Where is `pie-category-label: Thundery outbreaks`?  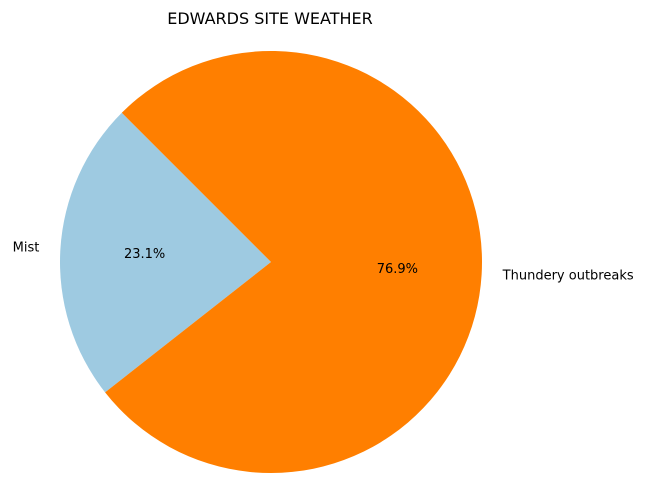
pie-category-label: Thundery outbreaks is located at coordinates (568, 275).